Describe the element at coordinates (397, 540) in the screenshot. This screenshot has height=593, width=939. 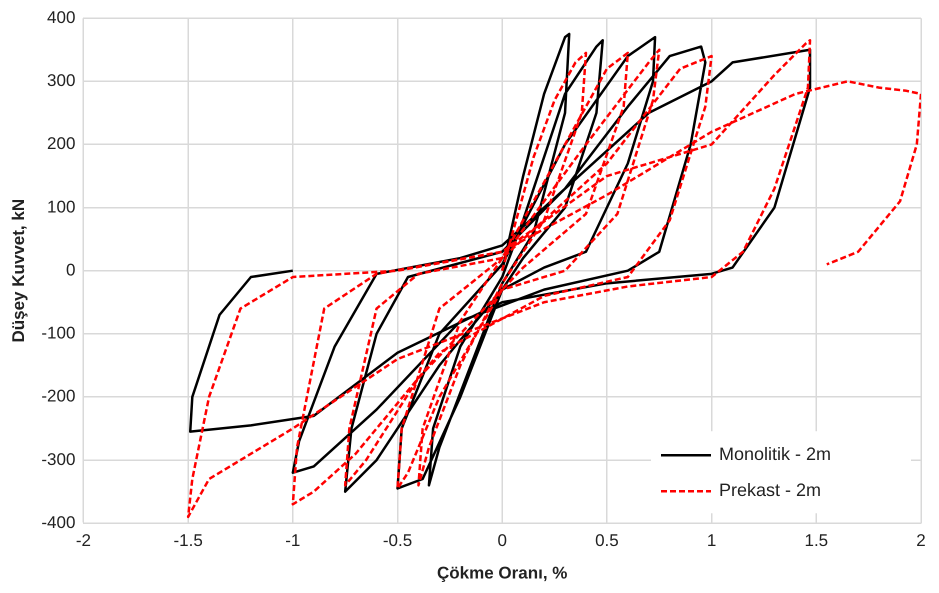
I see `x-tick-label: -0.5` at that location.